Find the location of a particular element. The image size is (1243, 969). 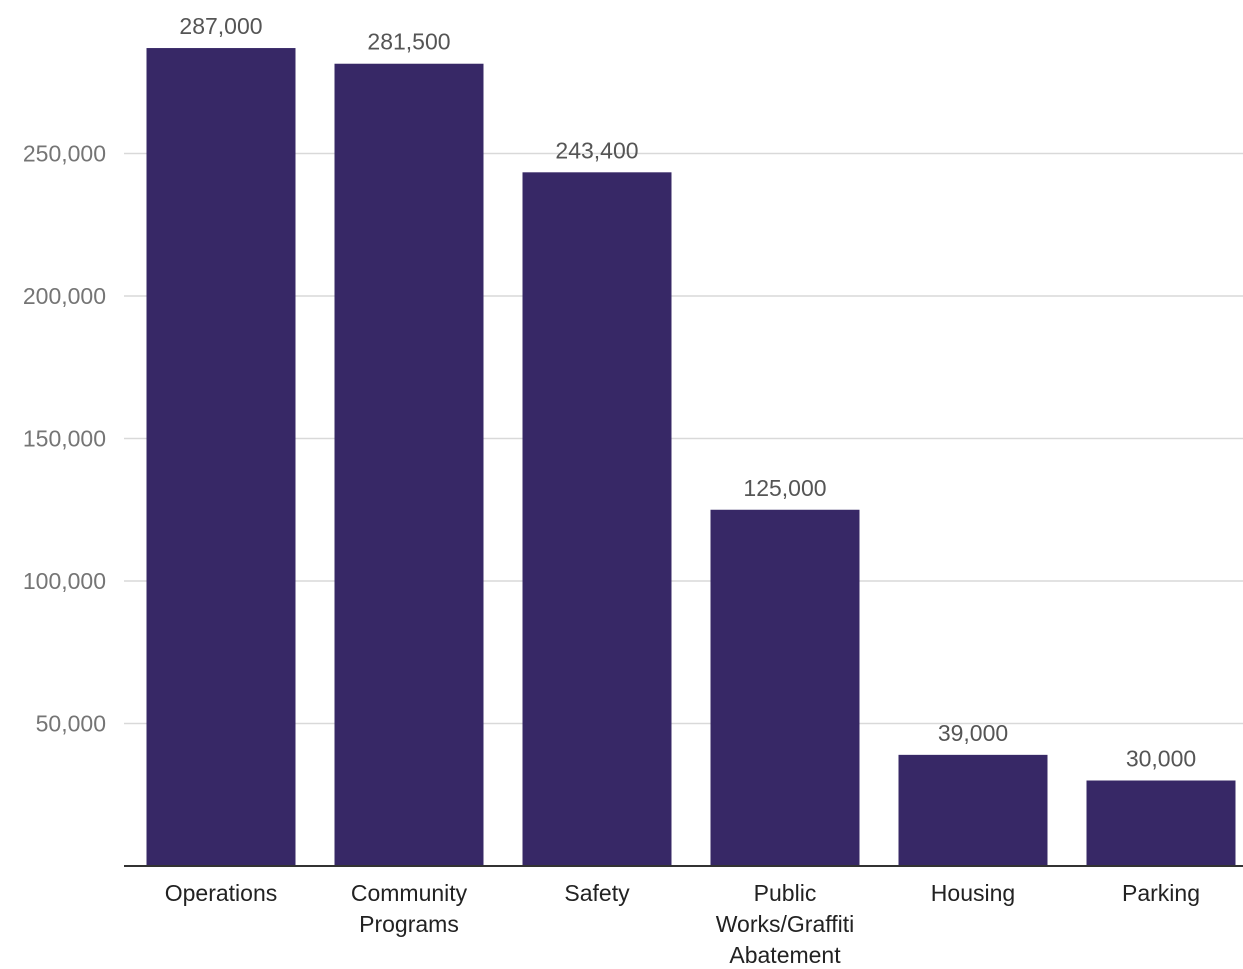

category-label: Operations is located at coordinates (221, 893).